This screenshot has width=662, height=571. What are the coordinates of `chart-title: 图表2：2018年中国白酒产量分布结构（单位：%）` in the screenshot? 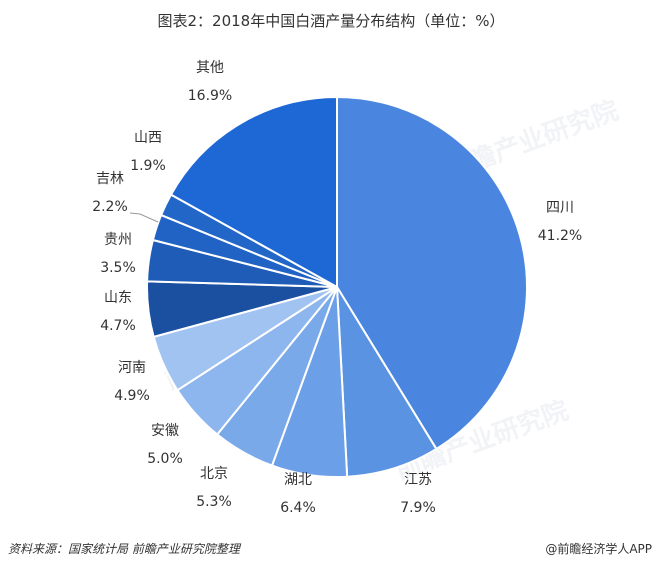 It's located at (331, 21).